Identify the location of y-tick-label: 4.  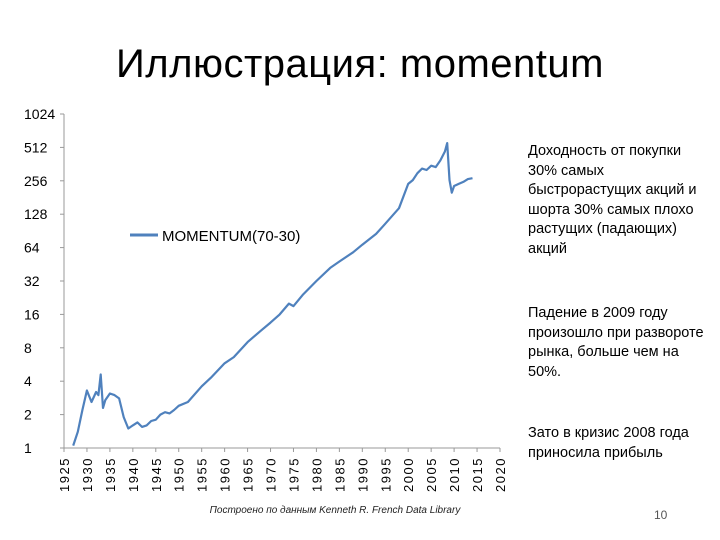
(28, 381).